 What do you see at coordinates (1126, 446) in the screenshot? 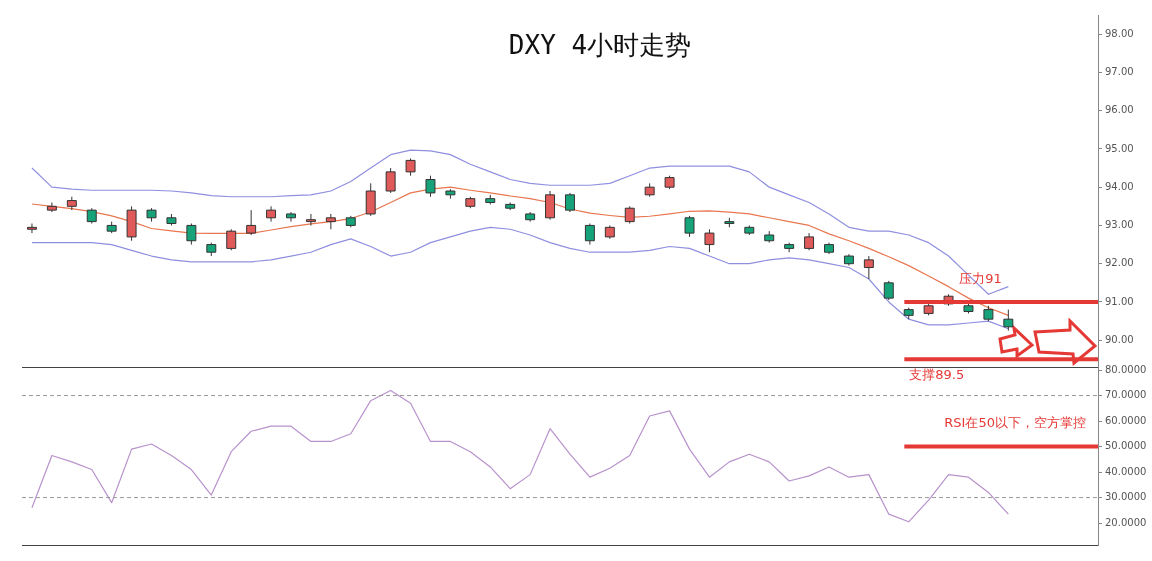
I see `y-tick-label: 50.0000` at bounding box center [1126, 446].